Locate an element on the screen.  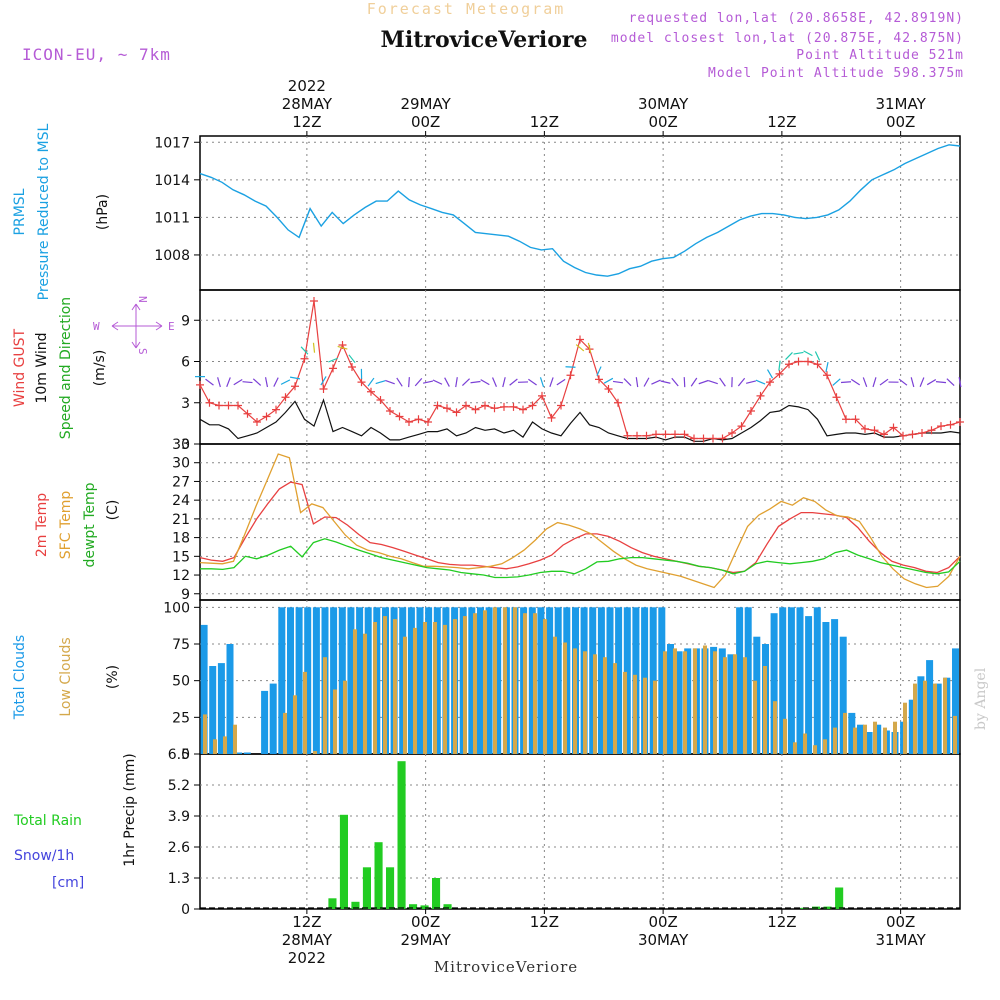
bottom-time-label: 28MAY is located at coordinates (307, 940).